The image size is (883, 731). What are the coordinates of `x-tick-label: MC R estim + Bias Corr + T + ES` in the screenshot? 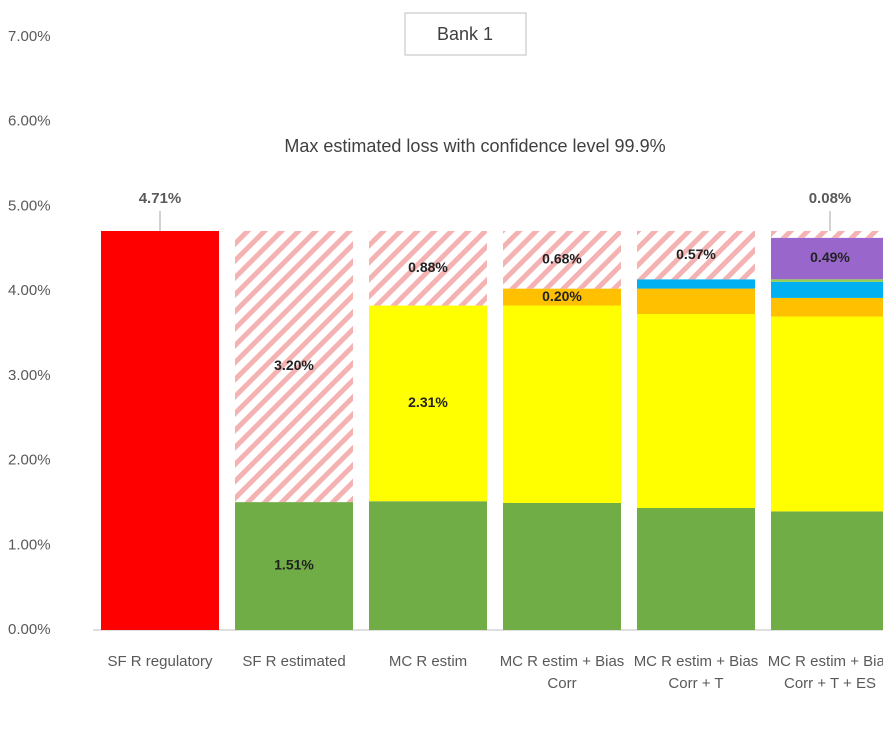 It's located at (825, 672).